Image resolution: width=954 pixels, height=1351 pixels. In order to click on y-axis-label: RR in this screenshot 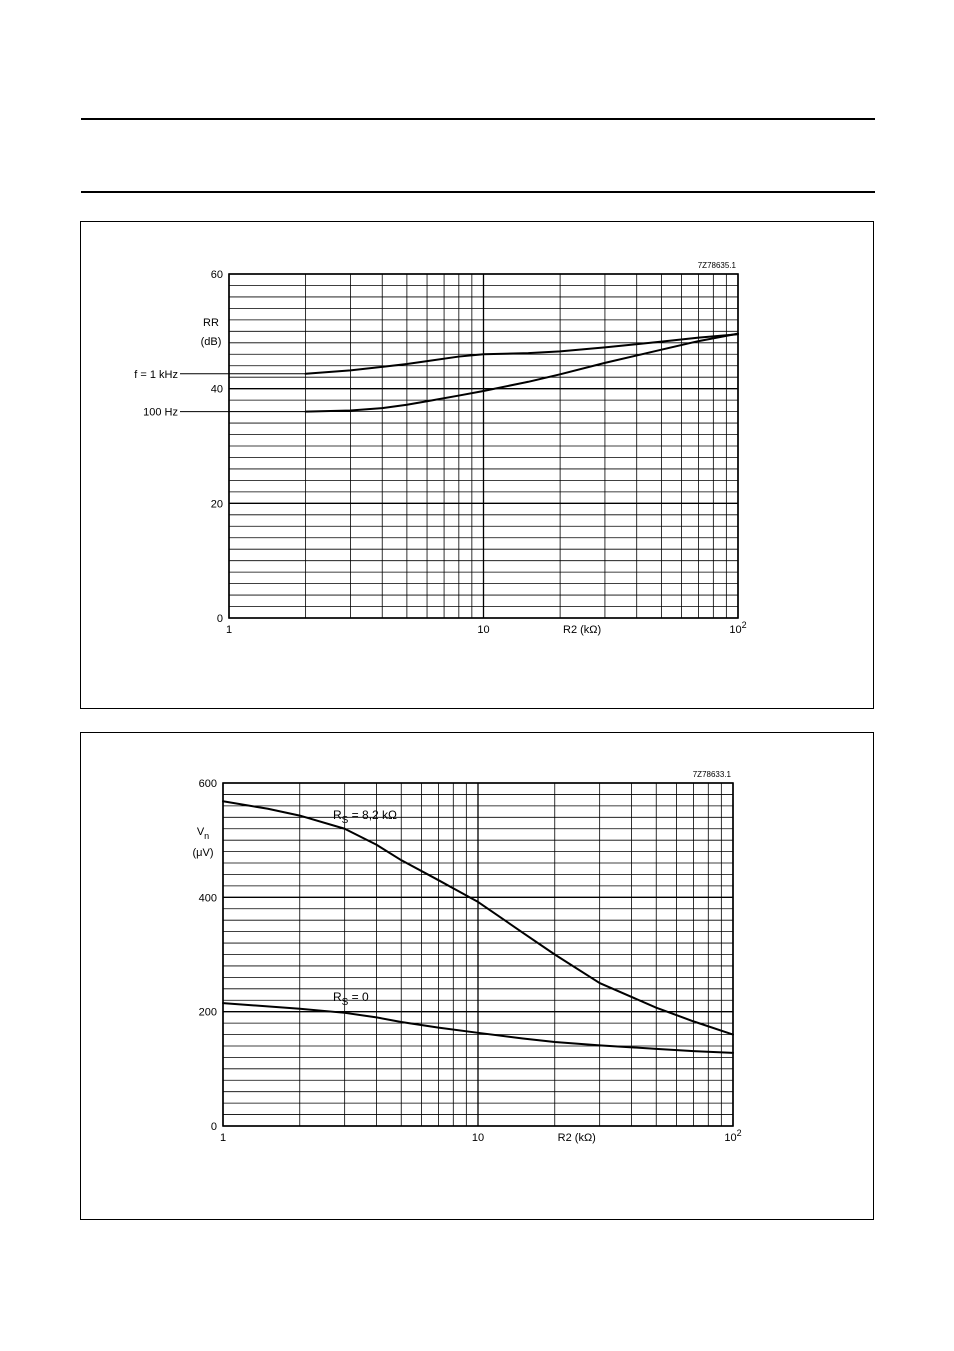, I will do `click(211, 323)`.